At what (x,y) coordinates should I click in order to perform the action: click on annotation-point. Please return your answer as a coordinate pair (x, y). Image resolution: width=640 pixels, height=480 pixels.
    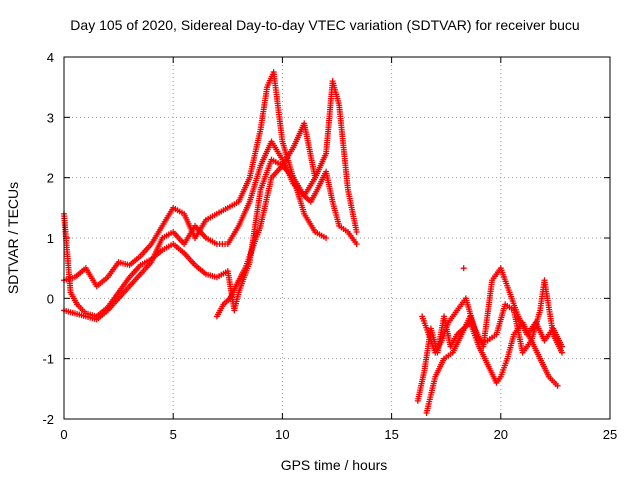
    Looking at the image, I should click on (463, 268).